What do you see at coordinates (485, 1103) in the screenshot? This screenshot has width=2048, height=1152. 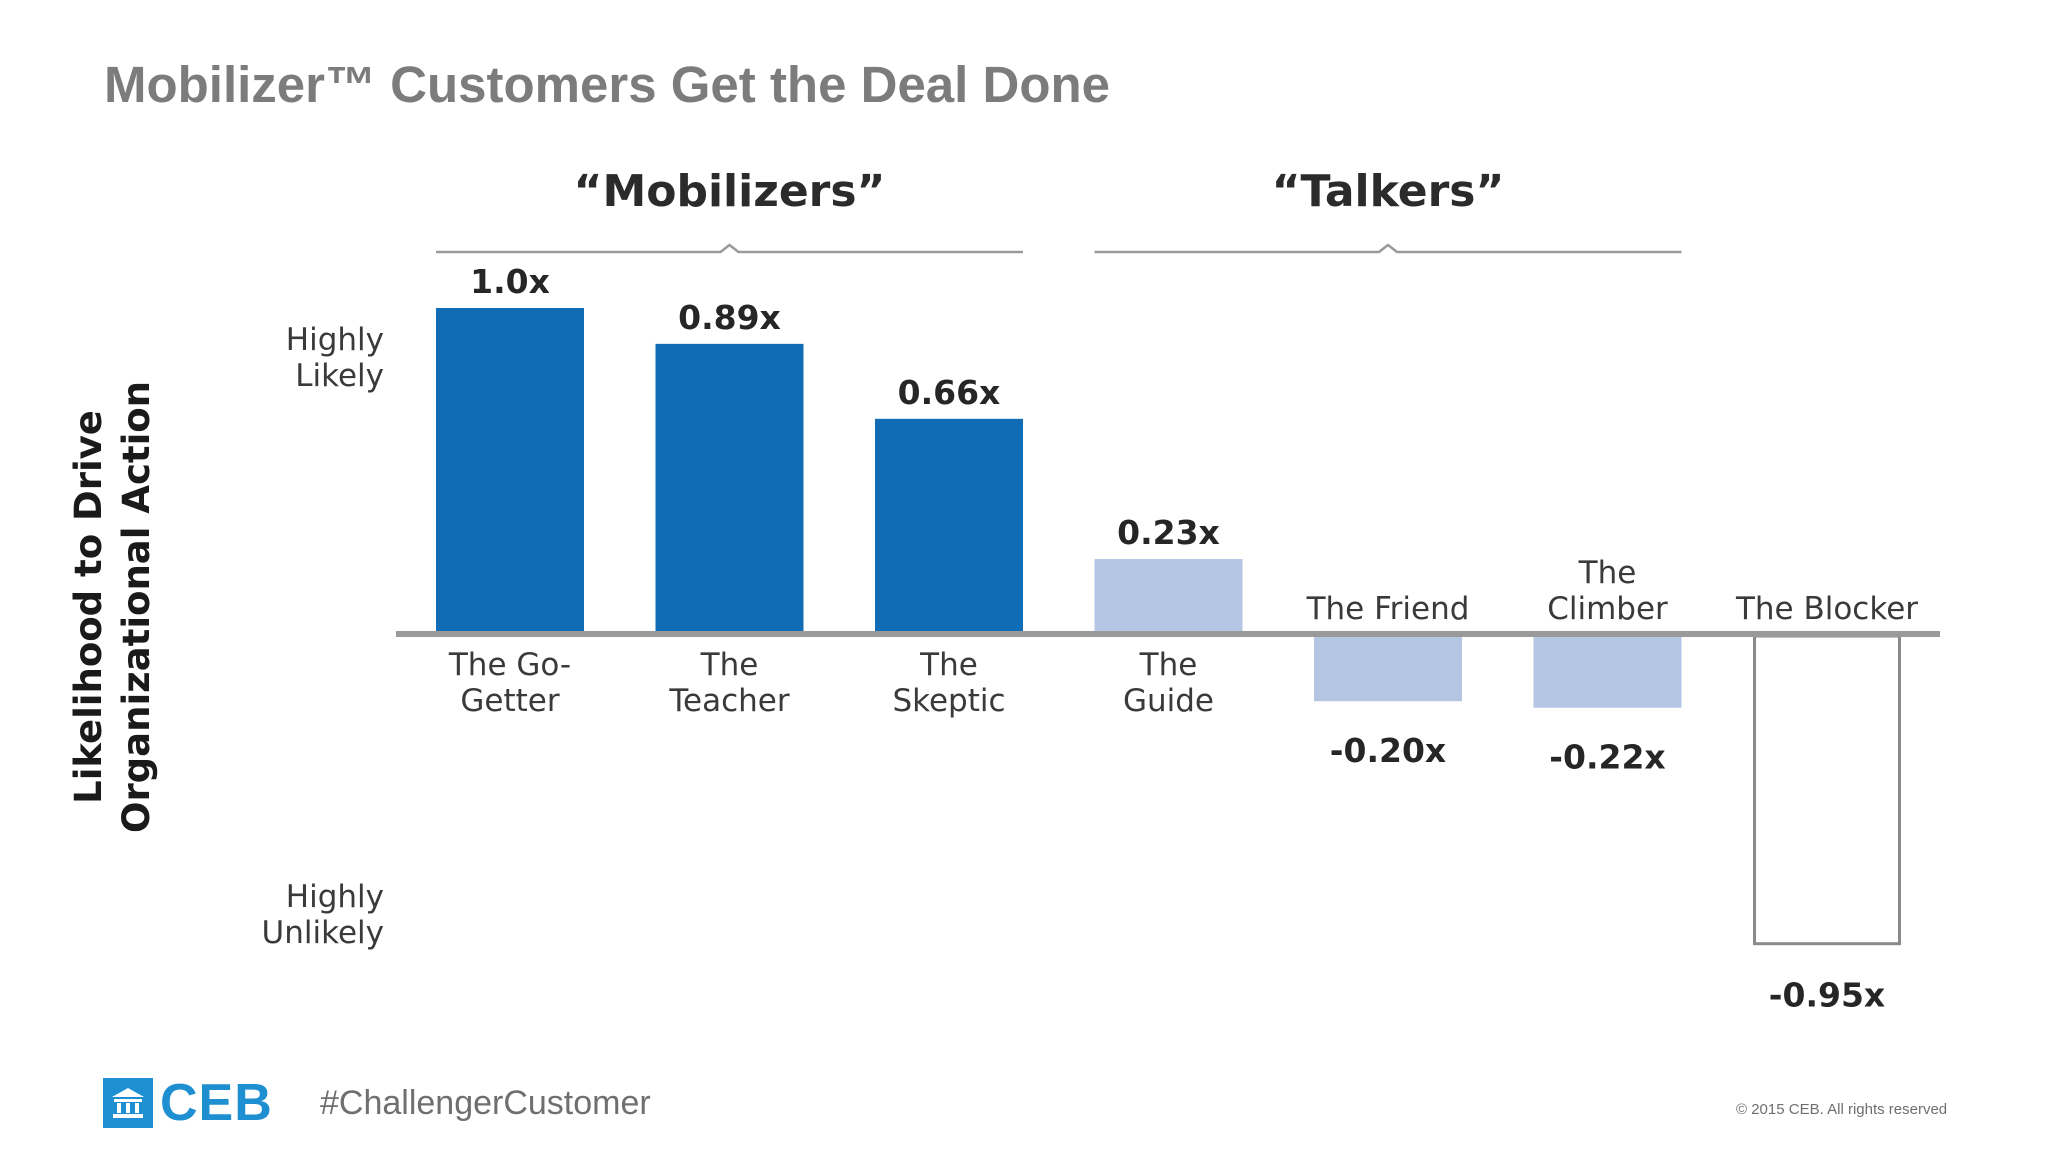 I see `hashtag-text: #ChallengerCustomer` at bounding box center [485, 1103].